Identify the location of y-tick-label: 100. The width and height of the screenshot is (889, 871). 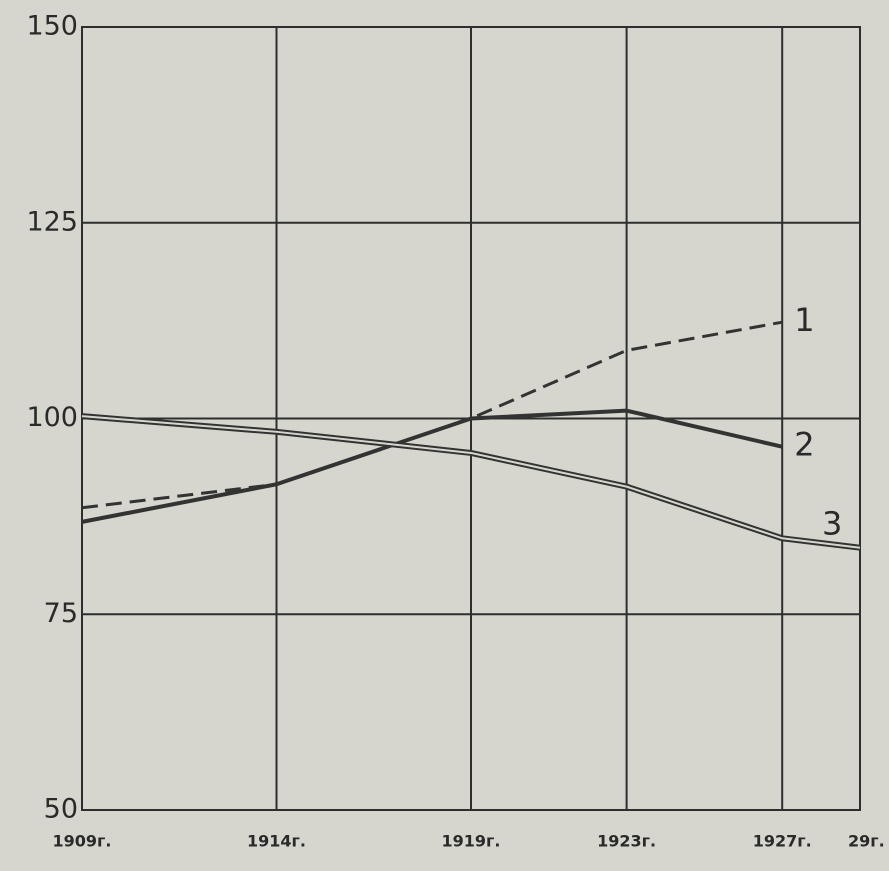
(52, 417).